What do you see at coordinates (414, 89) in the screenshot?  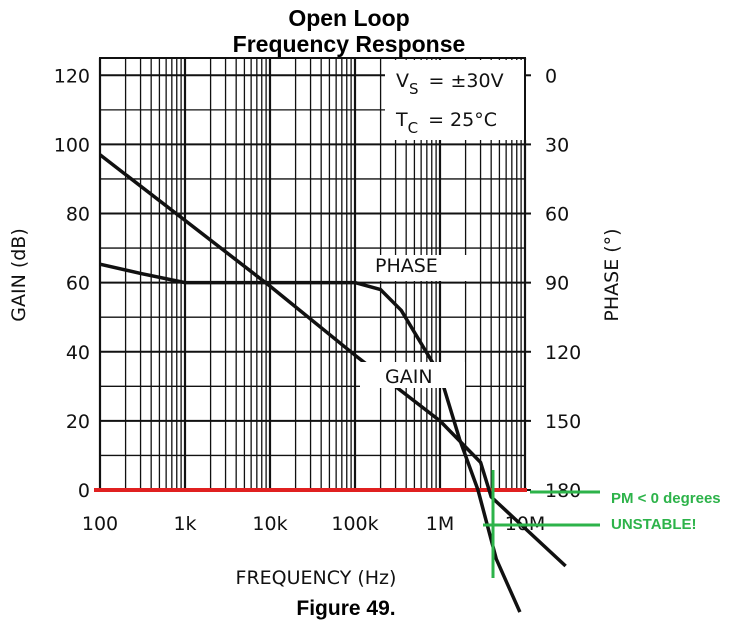 I see `subscript: S` at bounding box center [414, 89].